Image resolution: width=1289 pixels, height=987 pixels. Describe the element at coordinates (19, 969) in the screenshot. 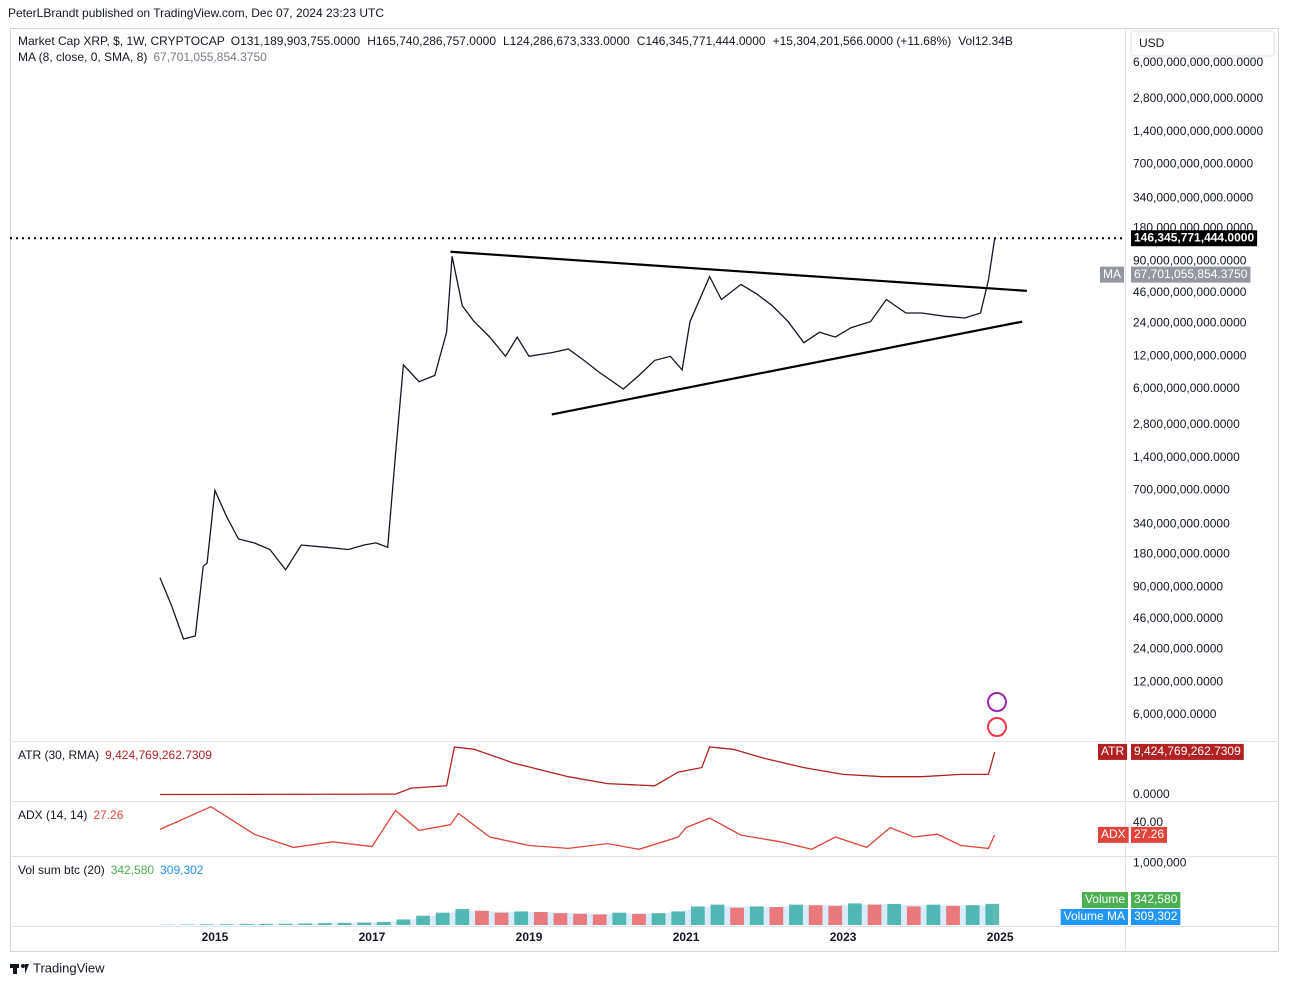

I see `tv-logo` at that location.